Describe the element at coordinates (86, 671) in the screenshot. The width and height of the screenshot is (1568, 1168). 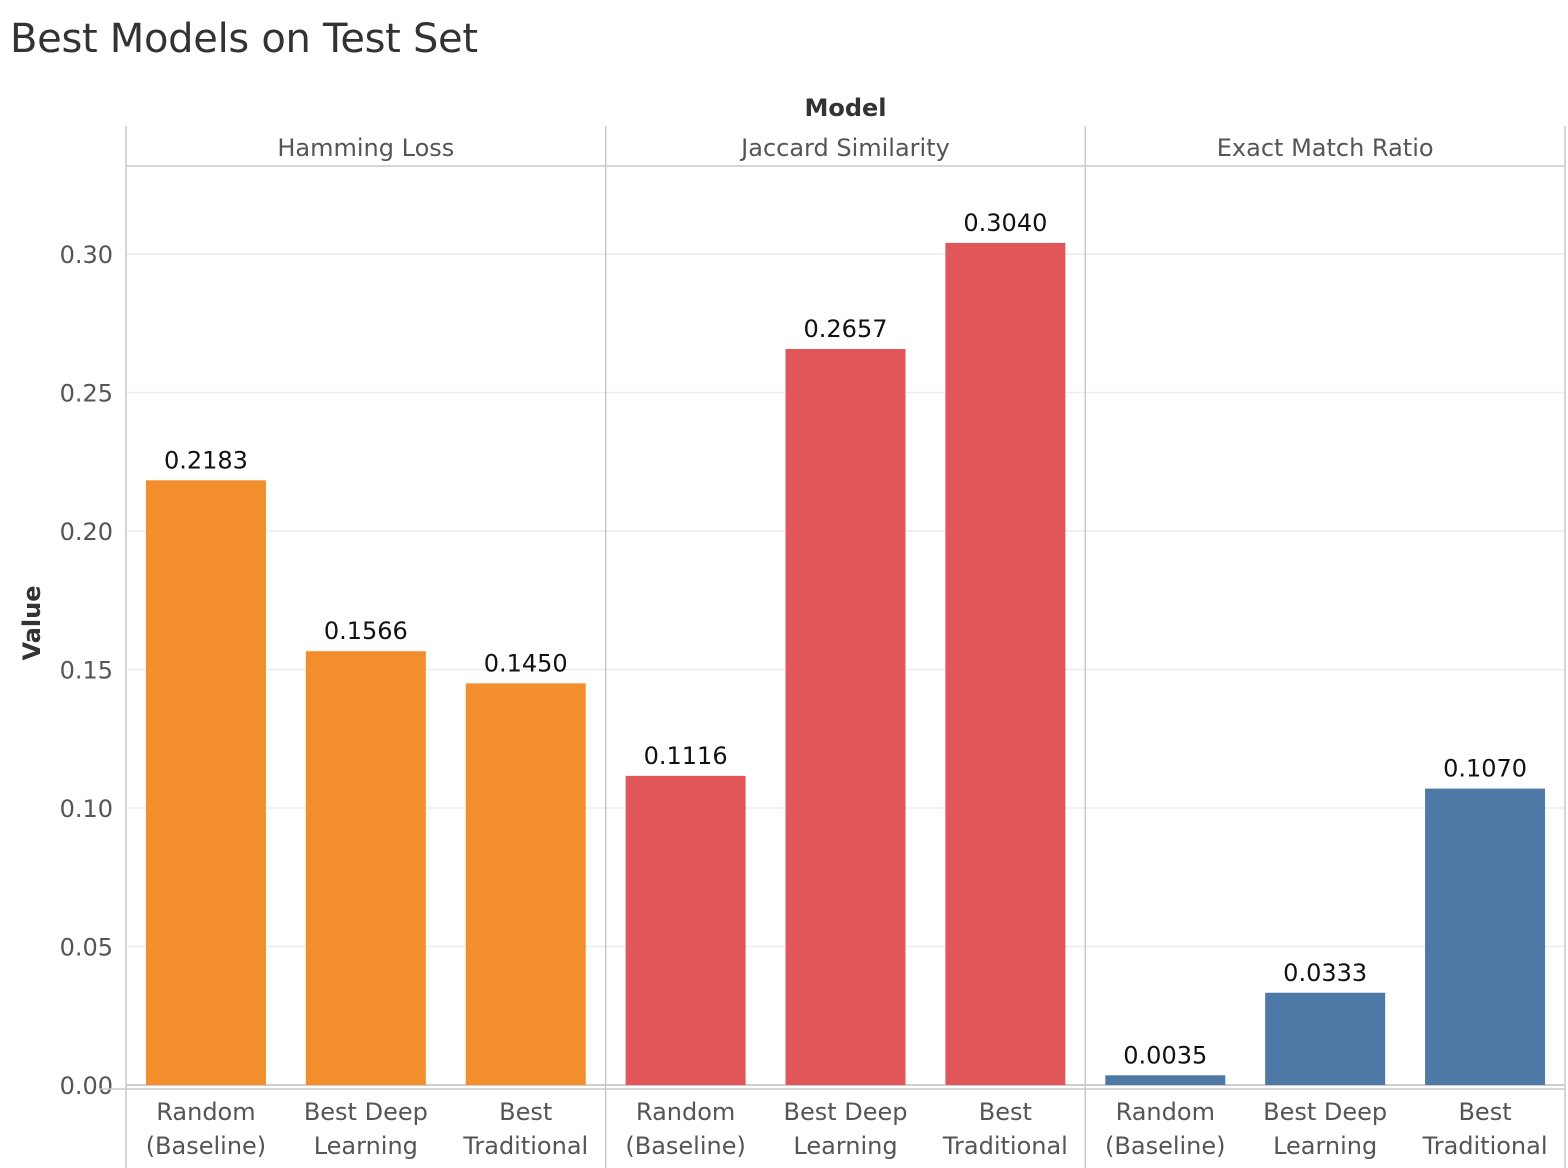
I see `y-tick-label: 0.15` at that location.